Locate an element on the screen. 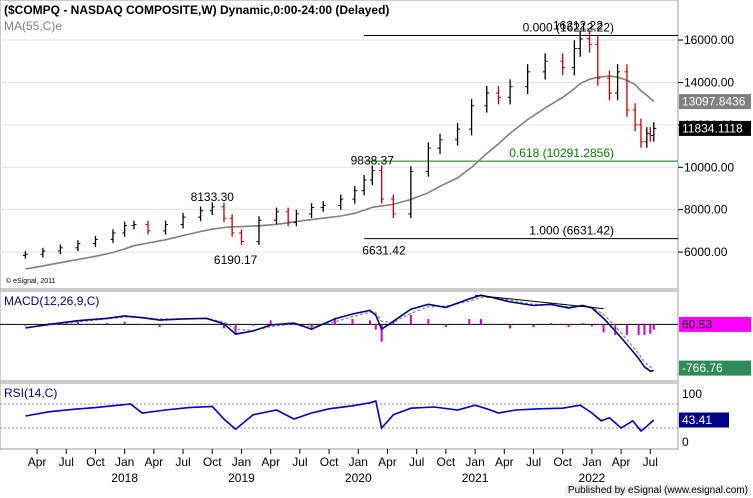 The image size is (753, 498). price-tick-label: 10000.00 is located at coordinates (709, 167).